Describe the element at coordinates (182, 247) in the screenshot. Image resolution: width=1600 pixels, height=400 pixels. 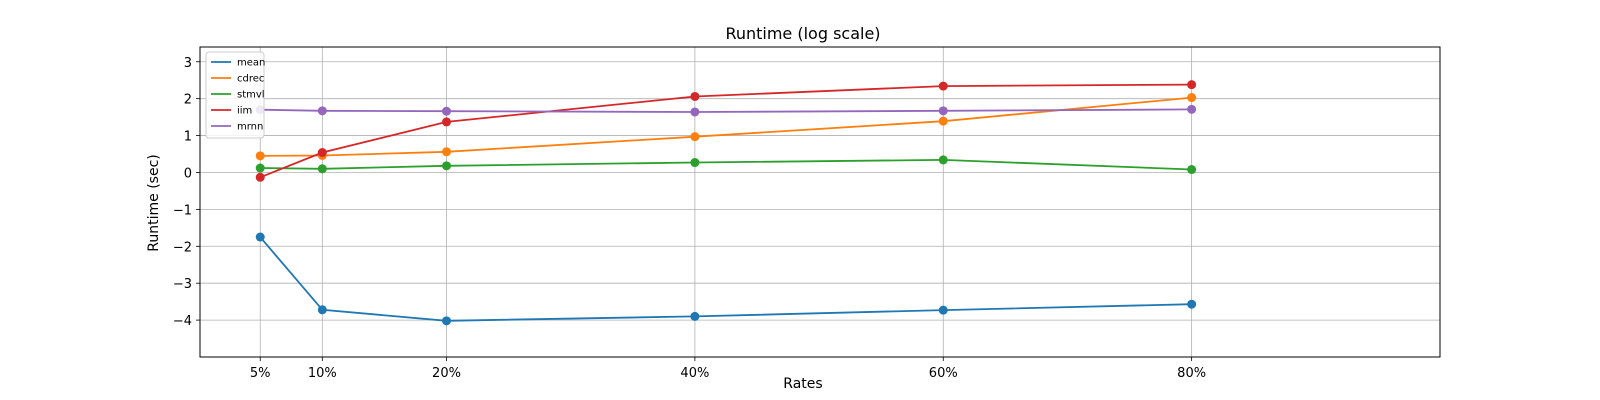
I see `y-tick-label: −2` at that location.